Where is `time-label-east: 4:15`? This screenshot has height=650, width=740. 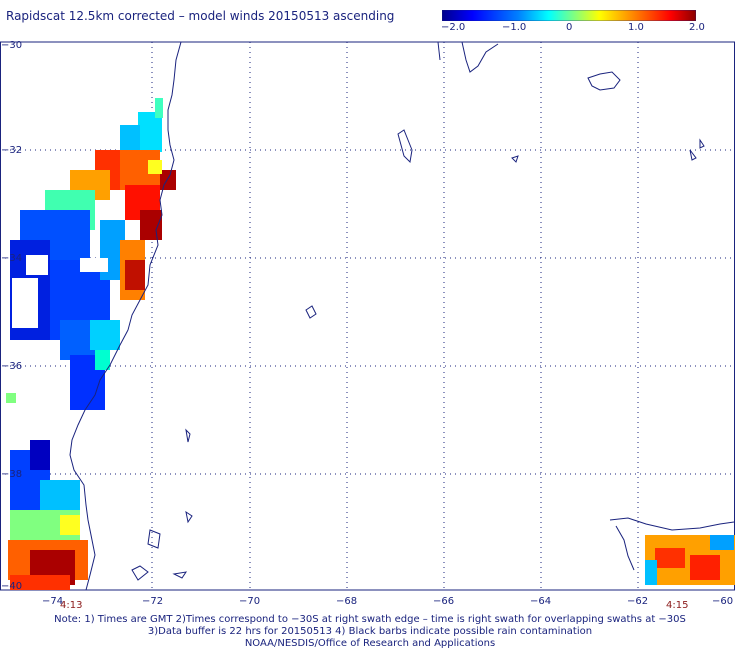 time-label-east: 4:15 is located at coordinates (677, 605).